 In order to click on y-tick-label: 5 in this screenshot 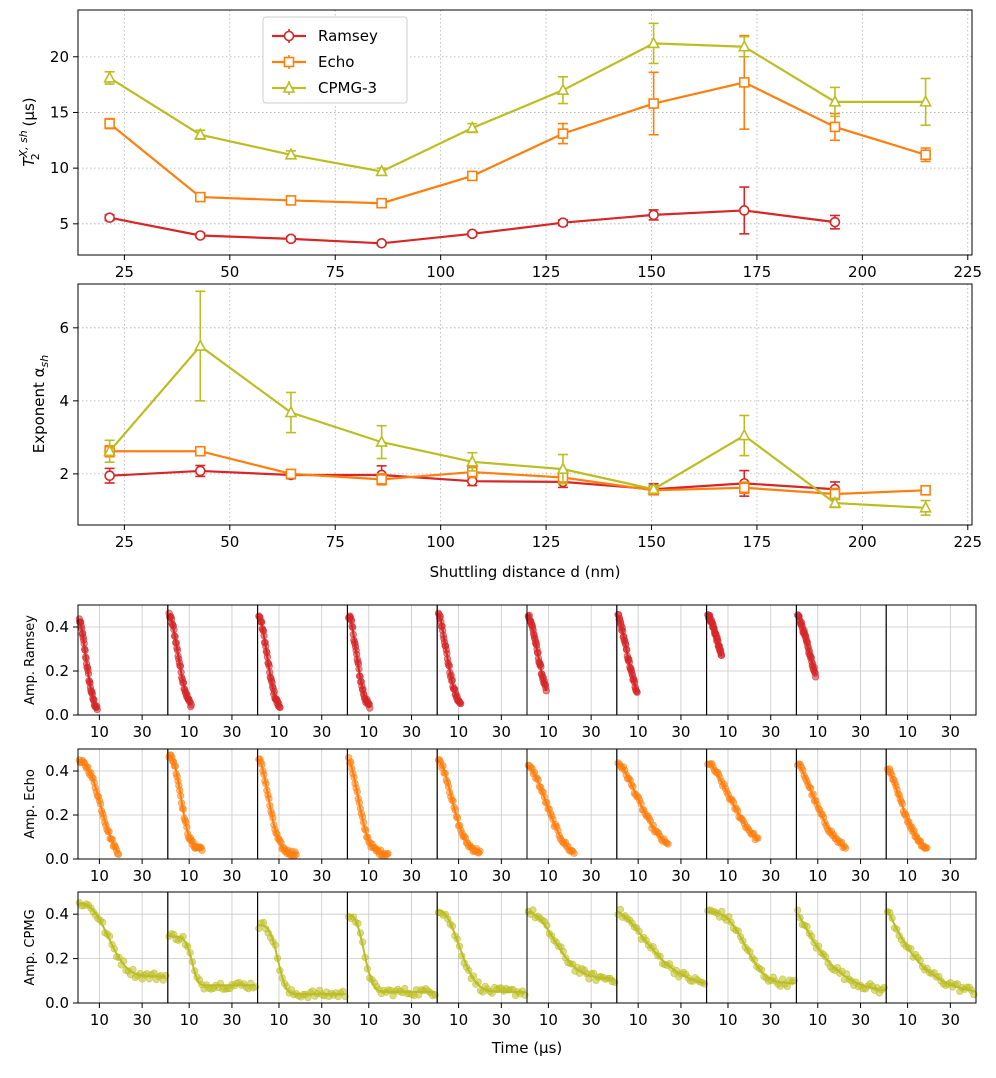, I will do `click(64, 224)`.